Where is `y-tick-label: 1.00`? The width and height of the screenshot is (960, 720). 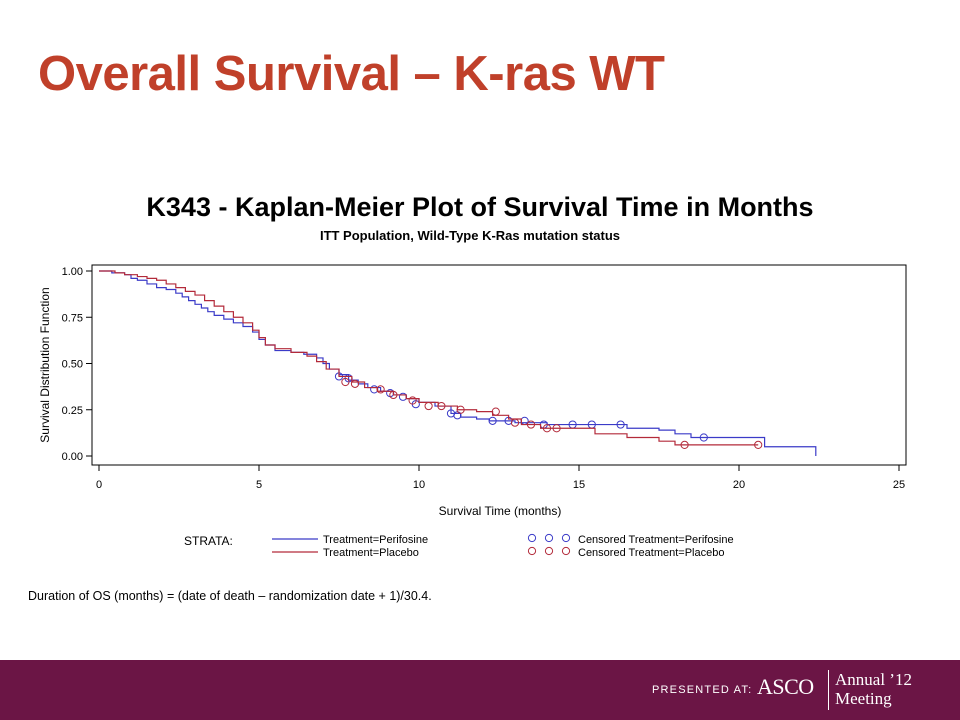
y-tick-label: 1.00 is located at coordinates (72, 272).